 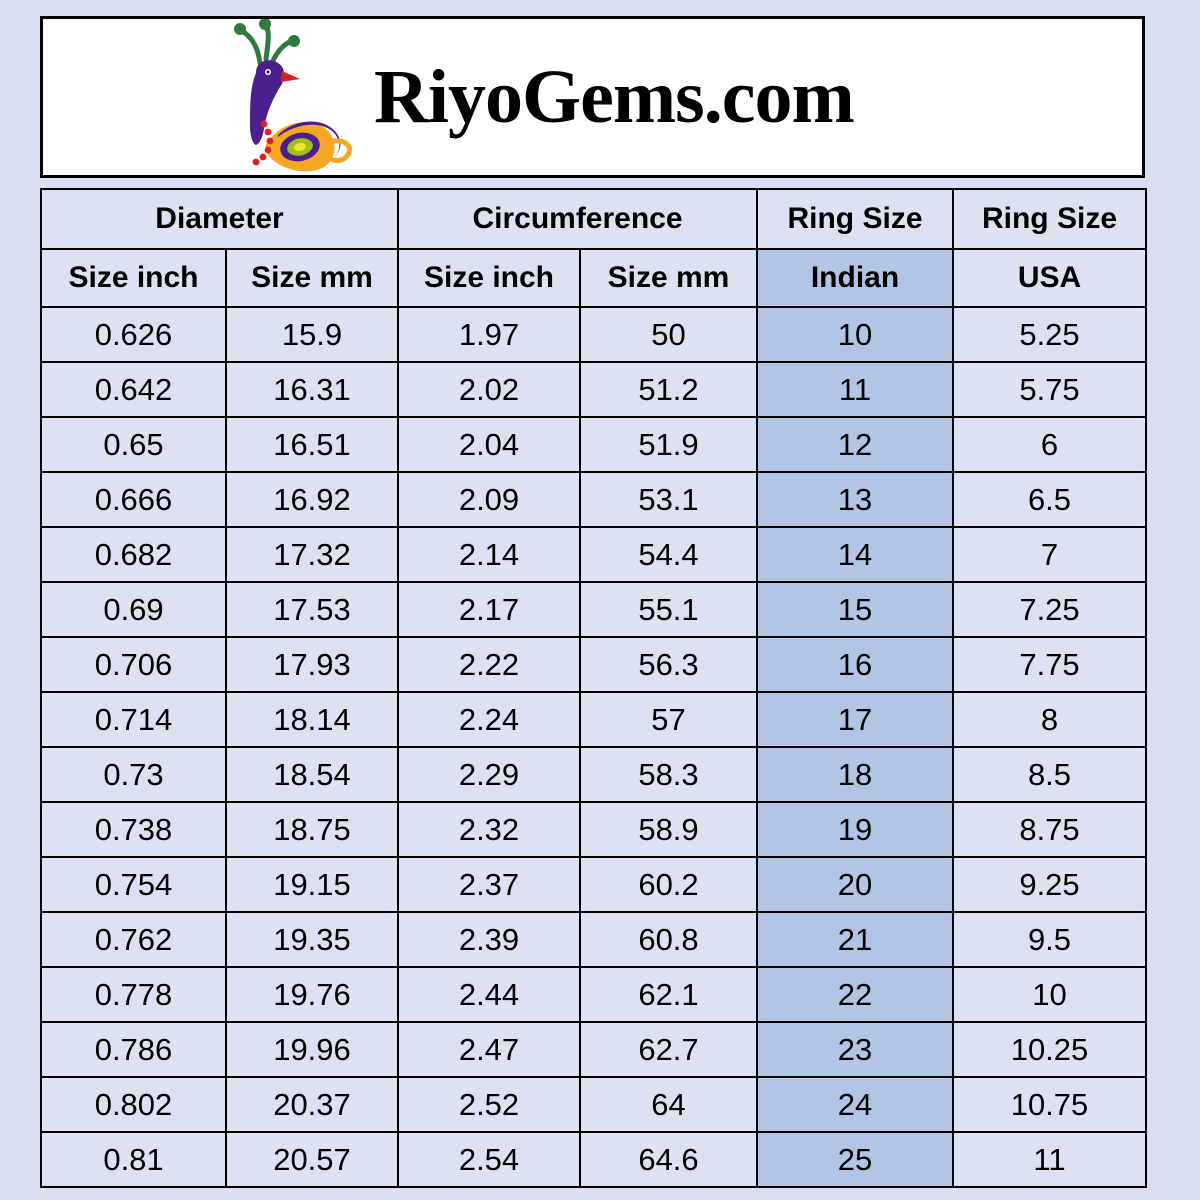 I want to click on cell-diameter-mm: 19.96, so click(x=312, y=1049).